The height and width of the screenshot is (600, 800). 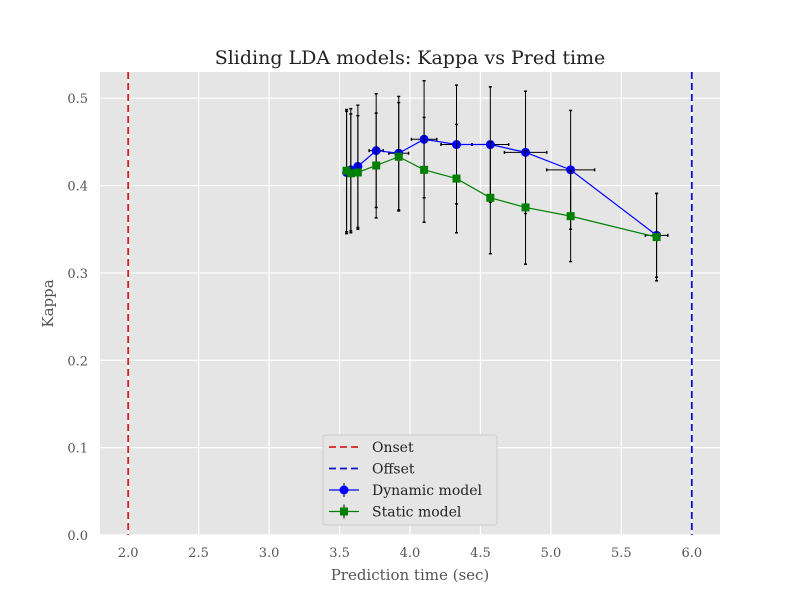 I want to click on x-tick-label: 5.5, so click(x=621, y=553).